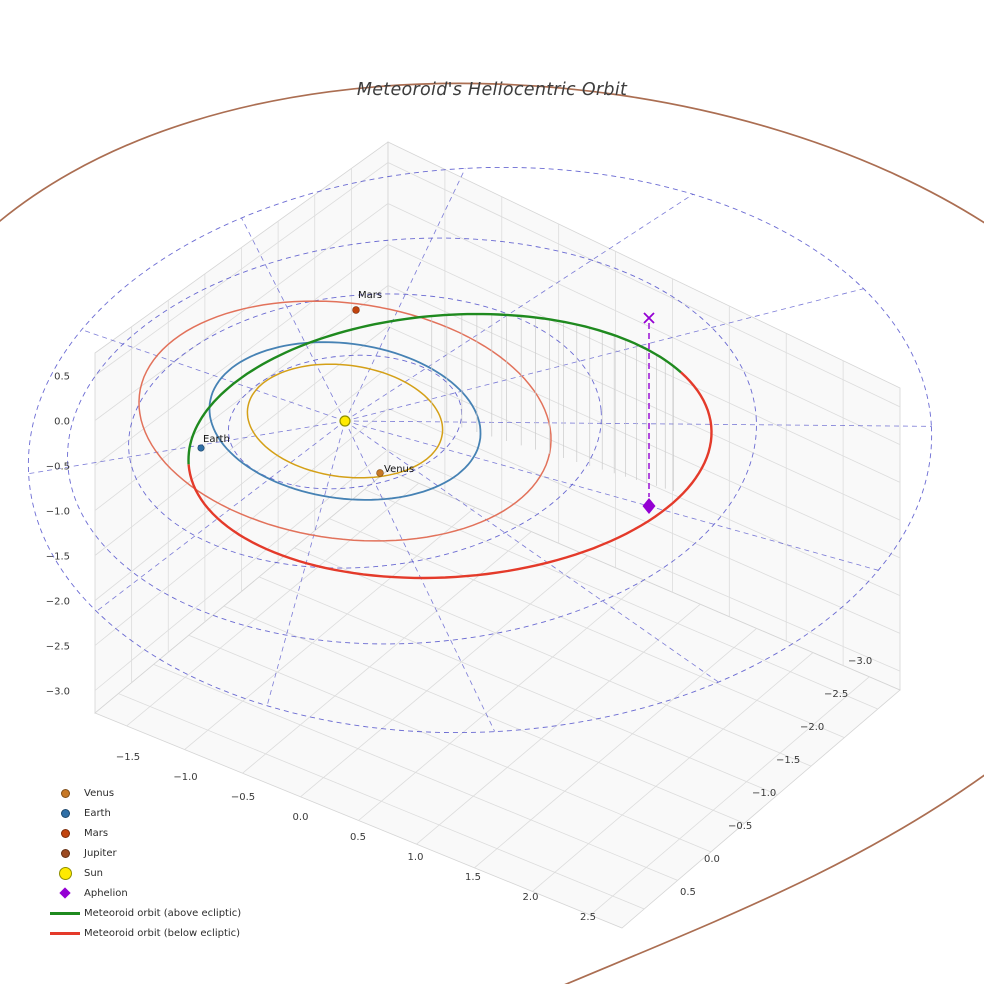  Describe the element at coordinates (96, 833) in the screenshot. I see `legend-label-mars: Mars` at that location.